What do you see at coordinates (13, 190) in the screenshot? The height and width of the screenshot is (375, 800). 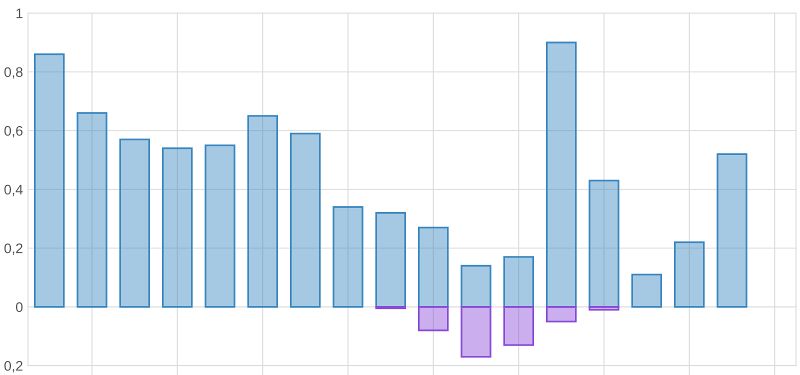 I see `y-tick-label: 0,4` at bounding box center [13, 190].